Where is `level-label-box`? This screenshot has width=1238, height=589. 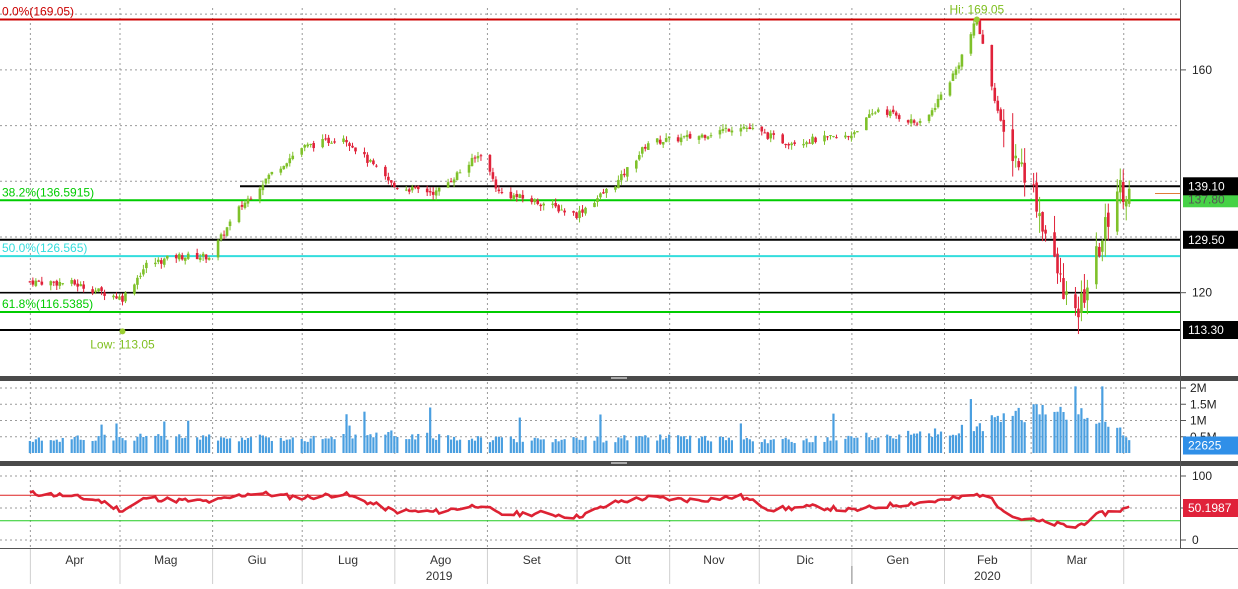 level-label-box is located at coordinates (1210, 239).